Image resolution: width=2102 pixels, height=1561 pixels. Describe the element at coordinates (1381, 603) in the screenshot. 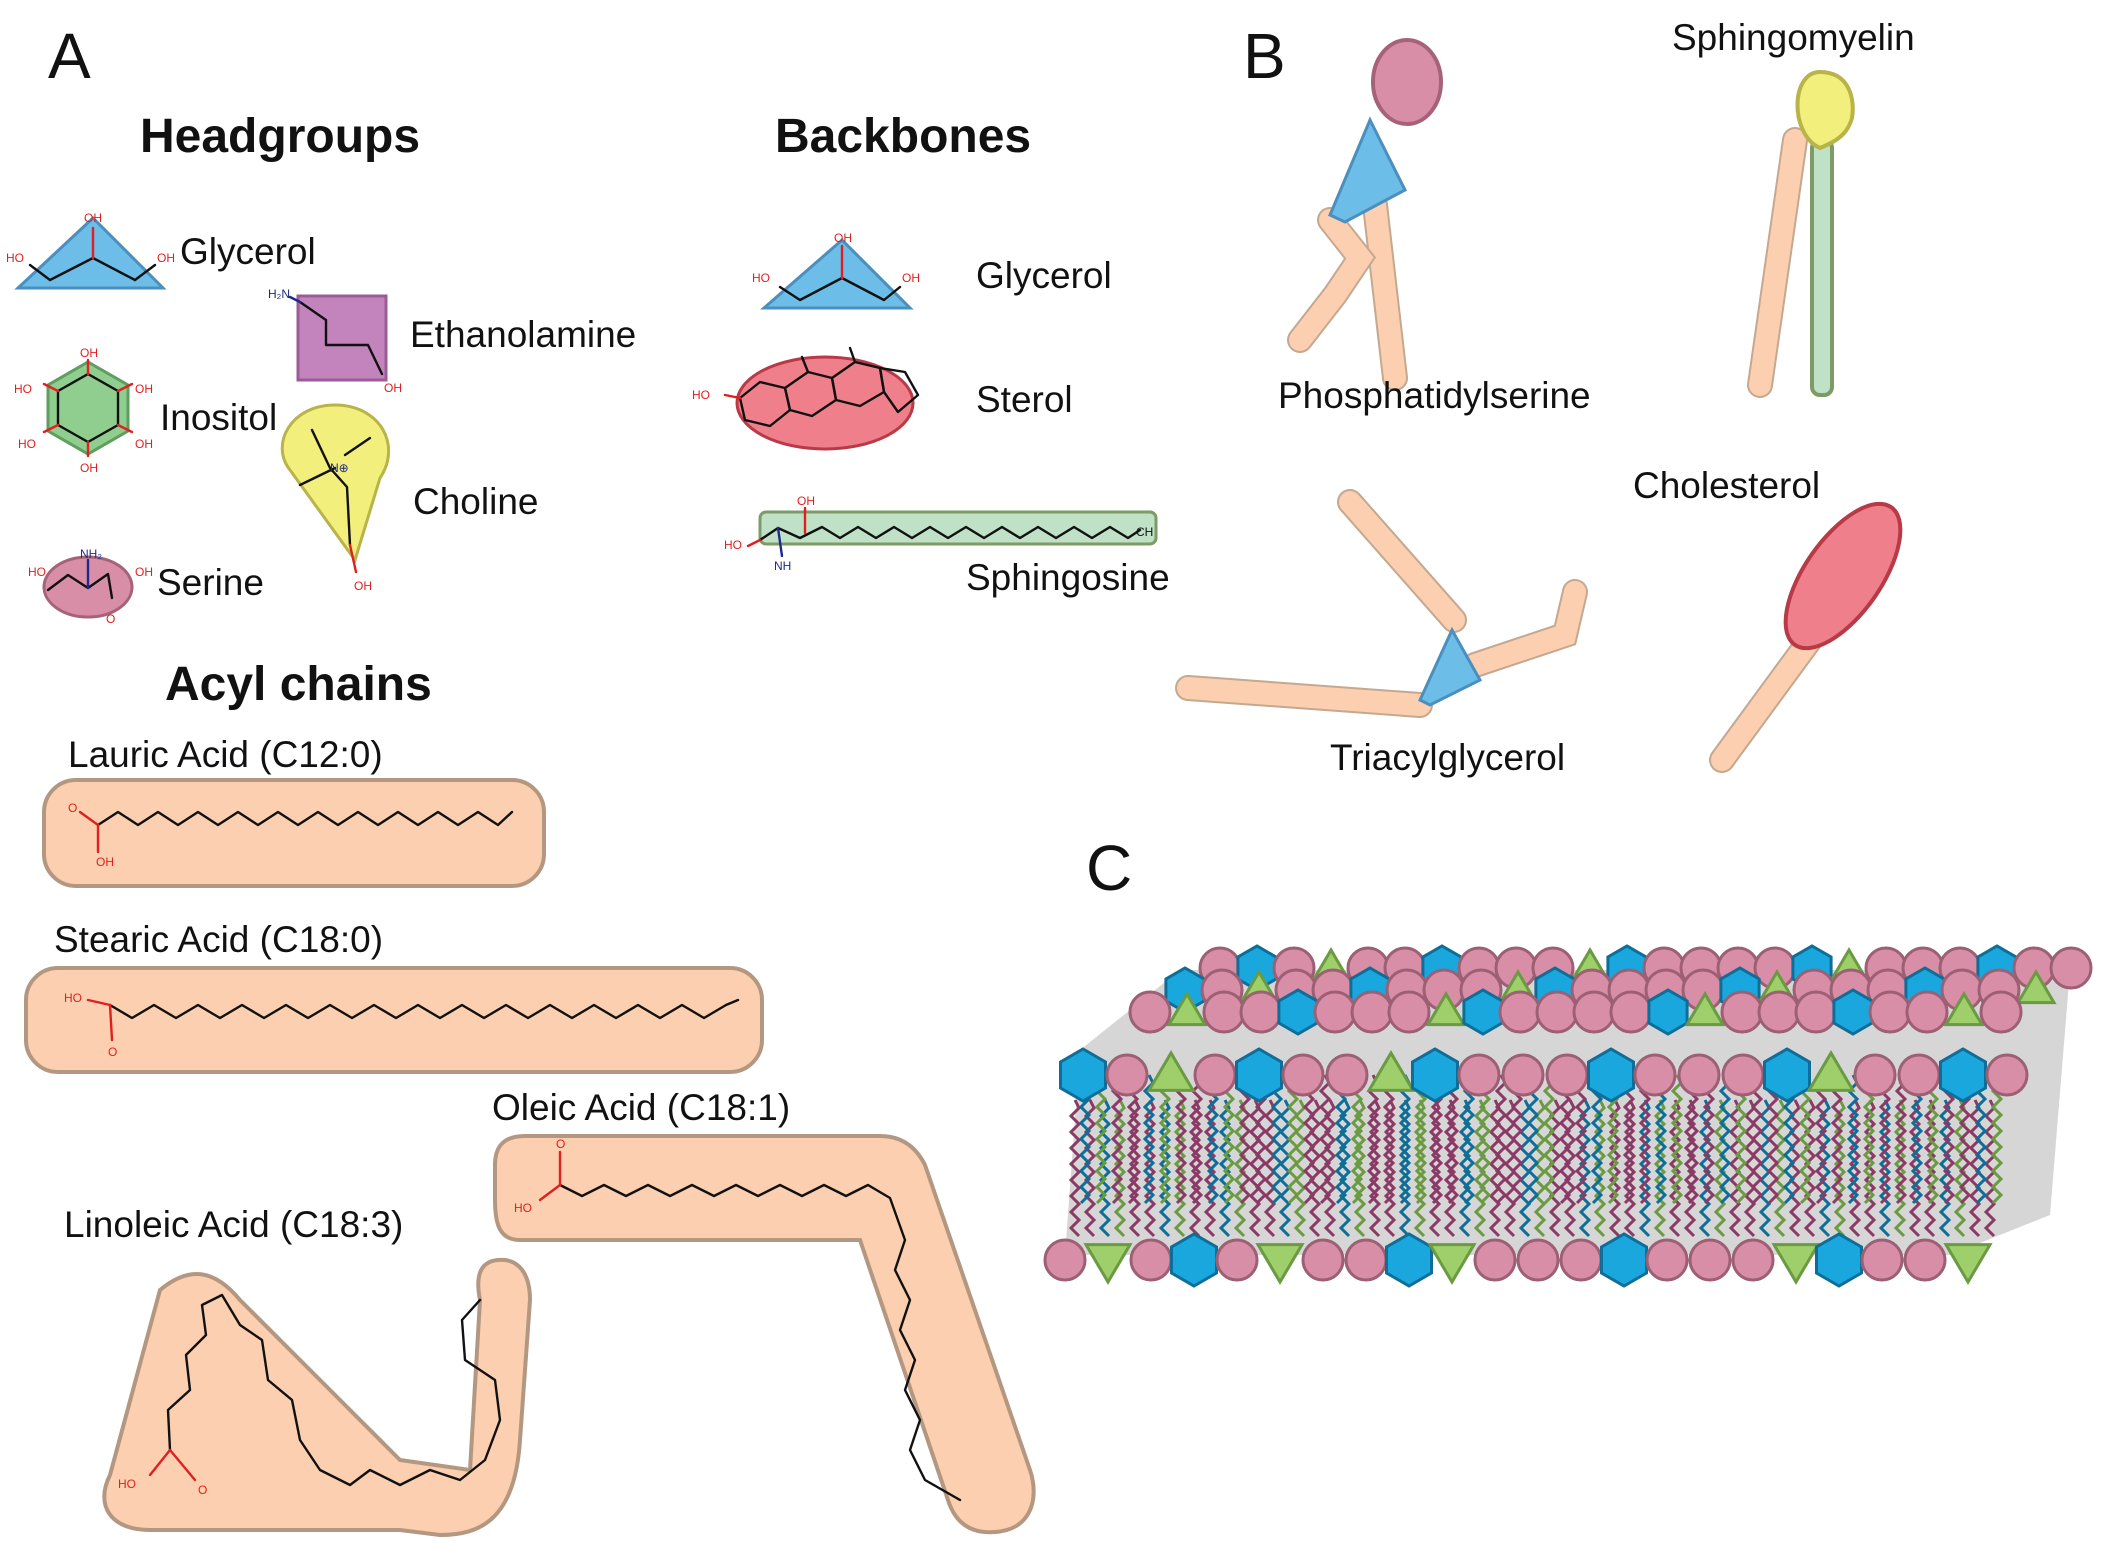

I see `triacylglycerol-cartoon` at that location.